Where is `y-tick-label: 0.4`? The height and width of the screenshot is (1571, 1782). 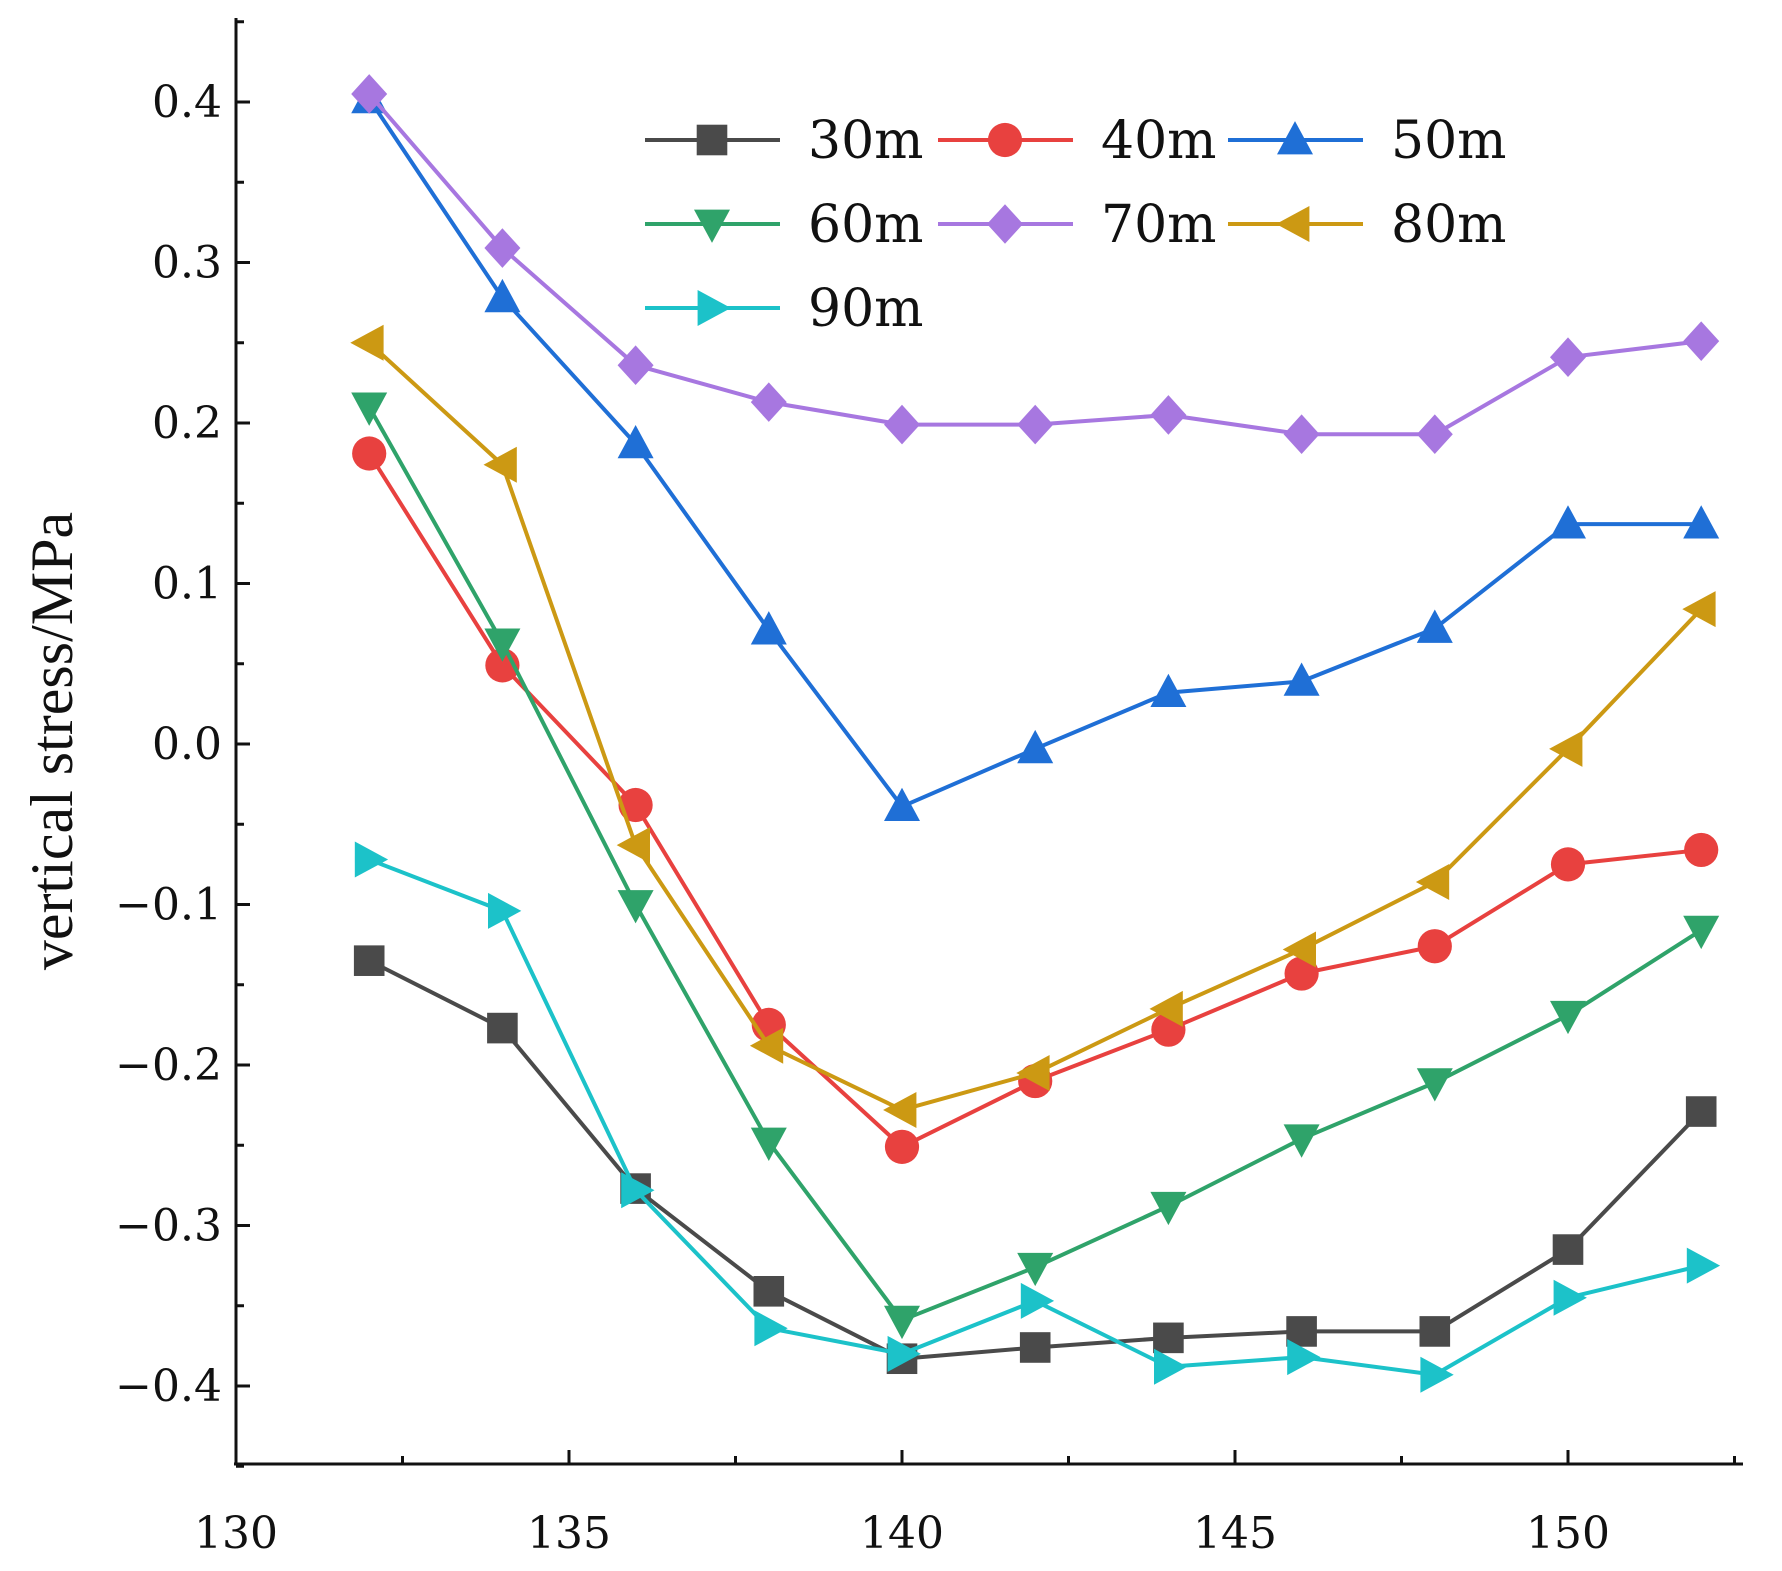
y-tick-label: 0.4 is located at coordinates (187, 102).